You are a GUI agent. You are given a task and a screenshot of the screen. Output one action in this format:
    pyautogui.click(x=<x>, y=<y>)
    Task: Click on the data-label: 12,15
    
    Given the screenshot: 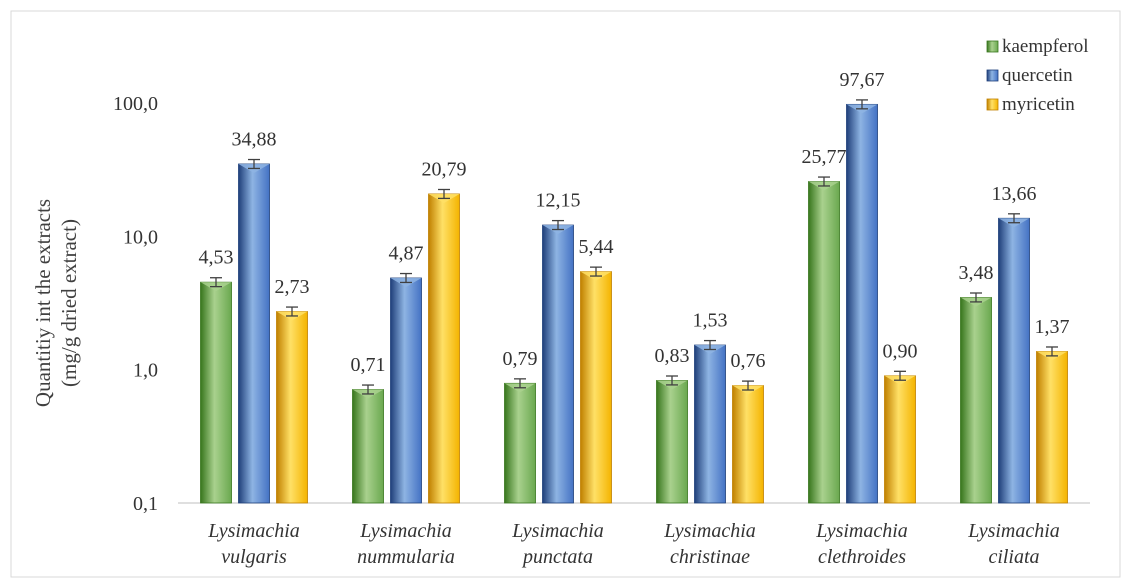 What is the action you would take?
    pyautogui.click(x=558, y=201)
    